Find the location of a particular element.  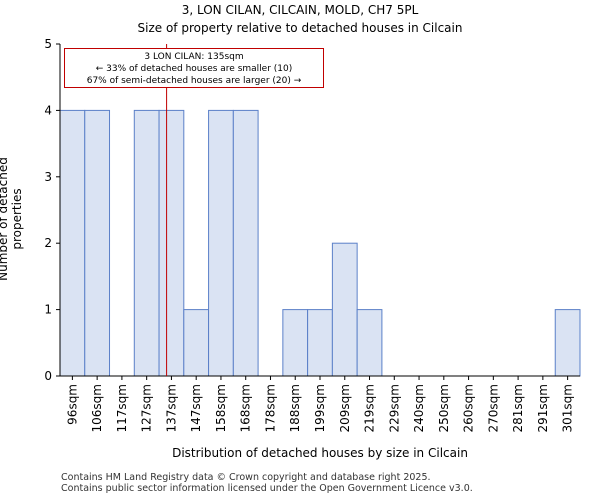

x-tick-label-209sqm: 209sqm is located at coordinates (345, 408).